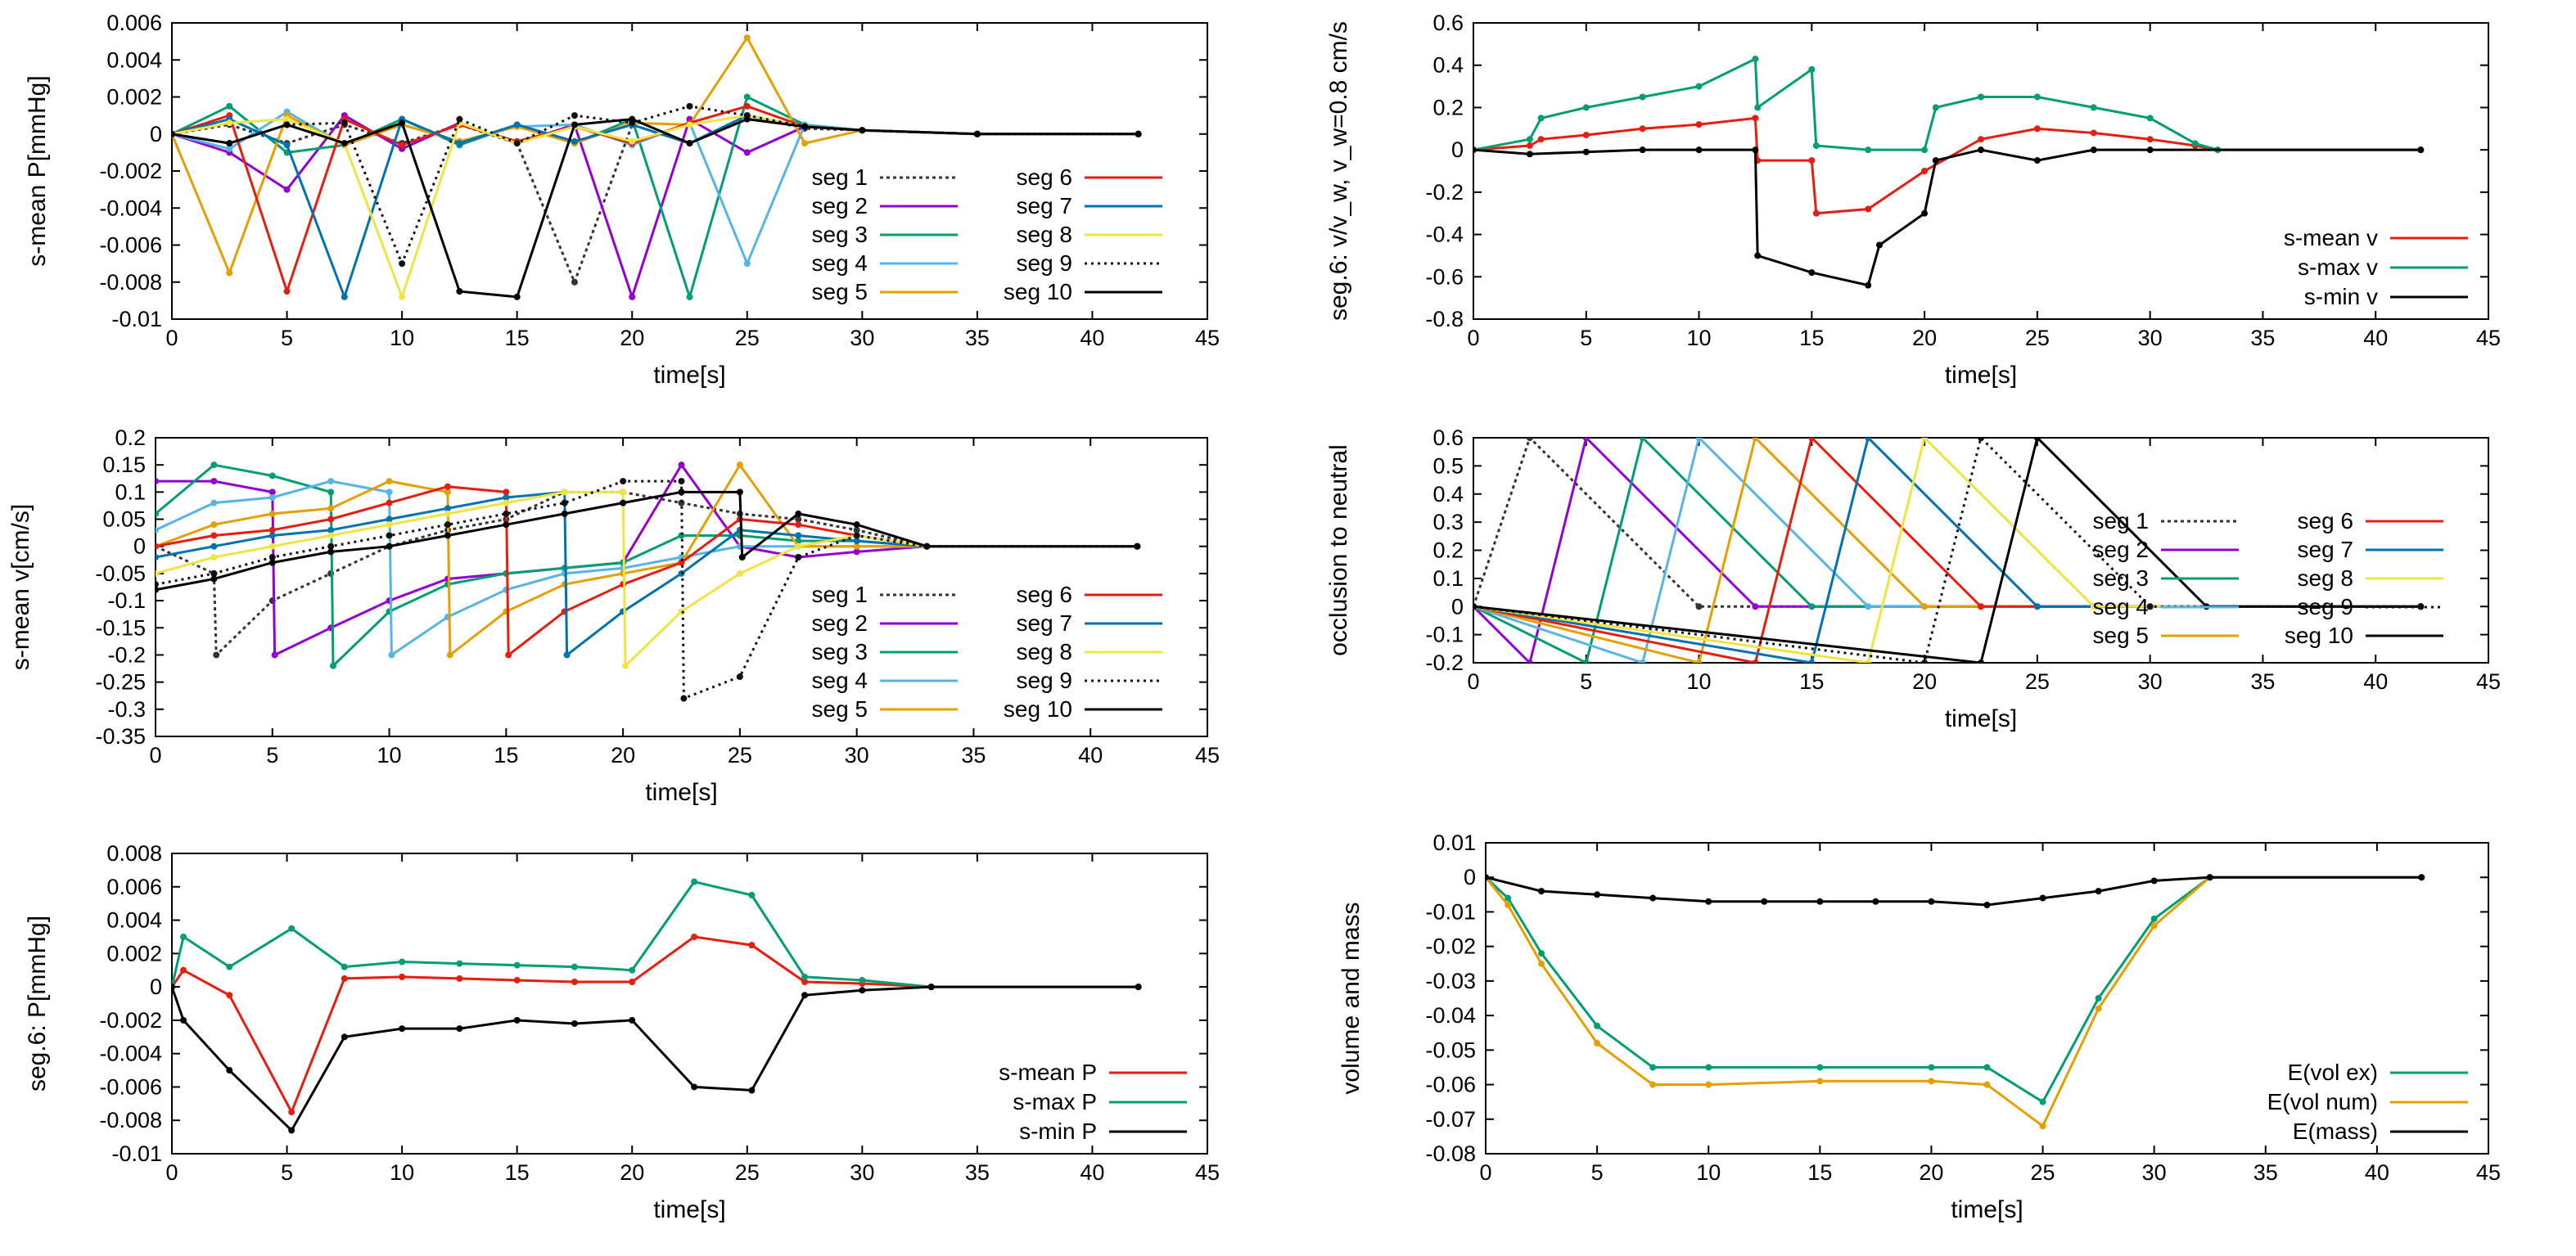 Image resolution: width=2576 pixels, height=1256 pixels. Describe the element at coordinates (2322, 1101) in the screenshot. I see `legend-label: E(vol num)` at that location.